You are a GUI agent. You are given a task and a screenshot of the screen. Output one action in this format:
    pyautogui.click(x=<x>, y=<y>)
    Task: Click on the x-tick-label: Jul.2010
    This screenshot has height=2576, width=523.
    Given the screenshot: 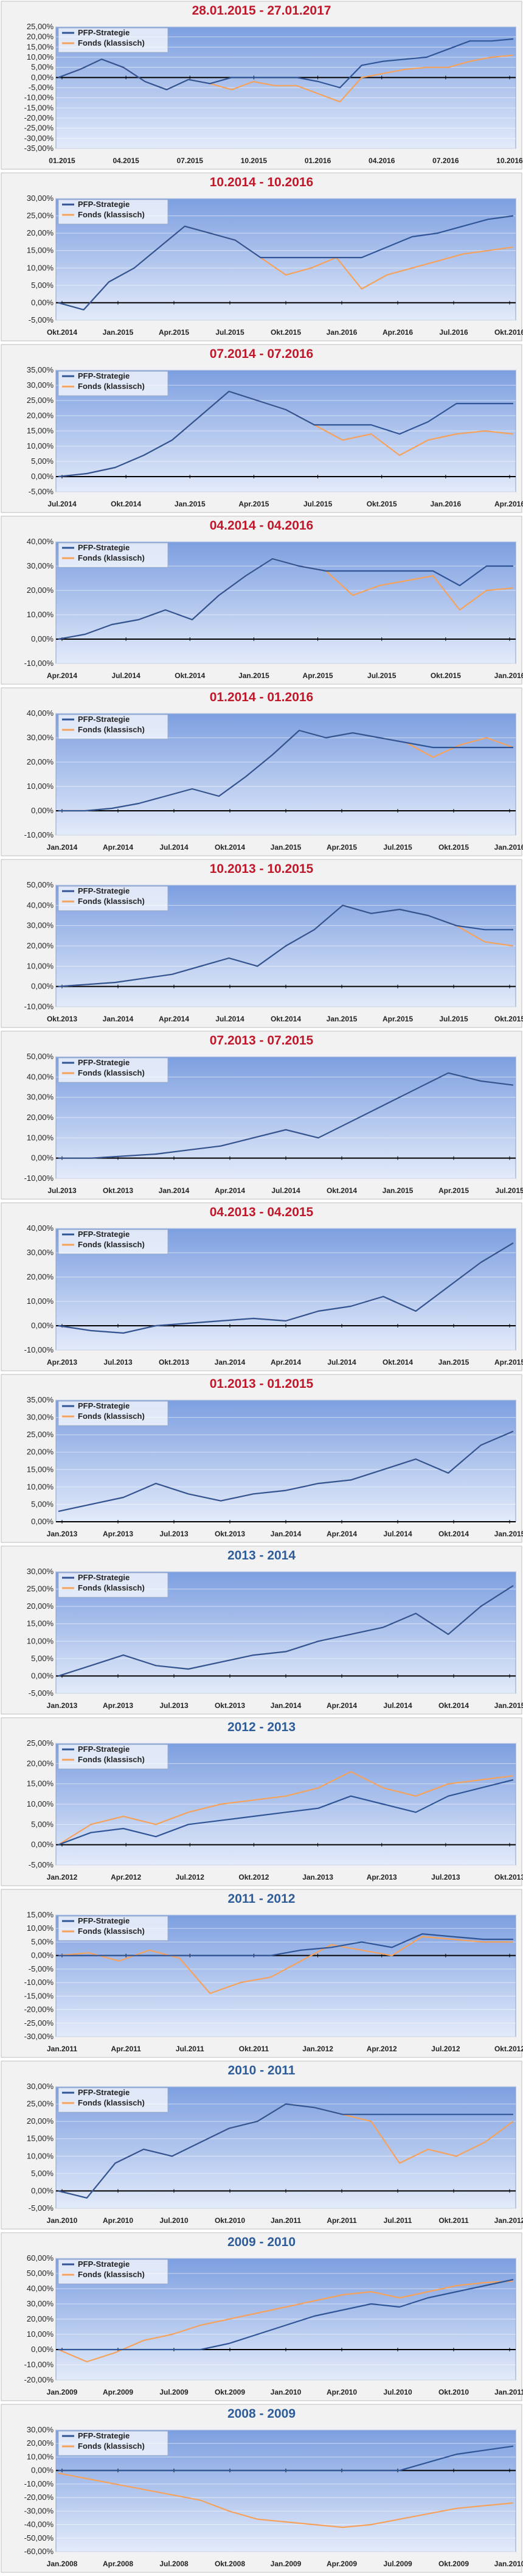 What is the action you would take?
    pyautogui.click(x=397, y=2392)
    